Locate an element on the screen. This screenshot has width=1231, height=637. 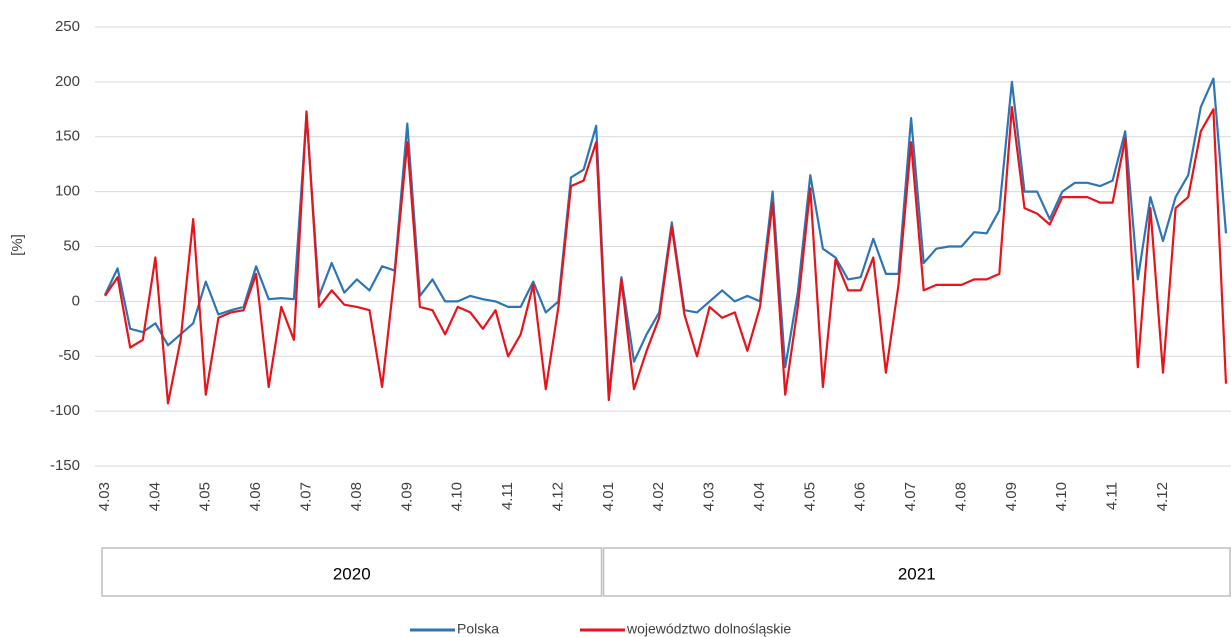
legend-label: województwo dolnośląskie is located at coordinates (708, 629).